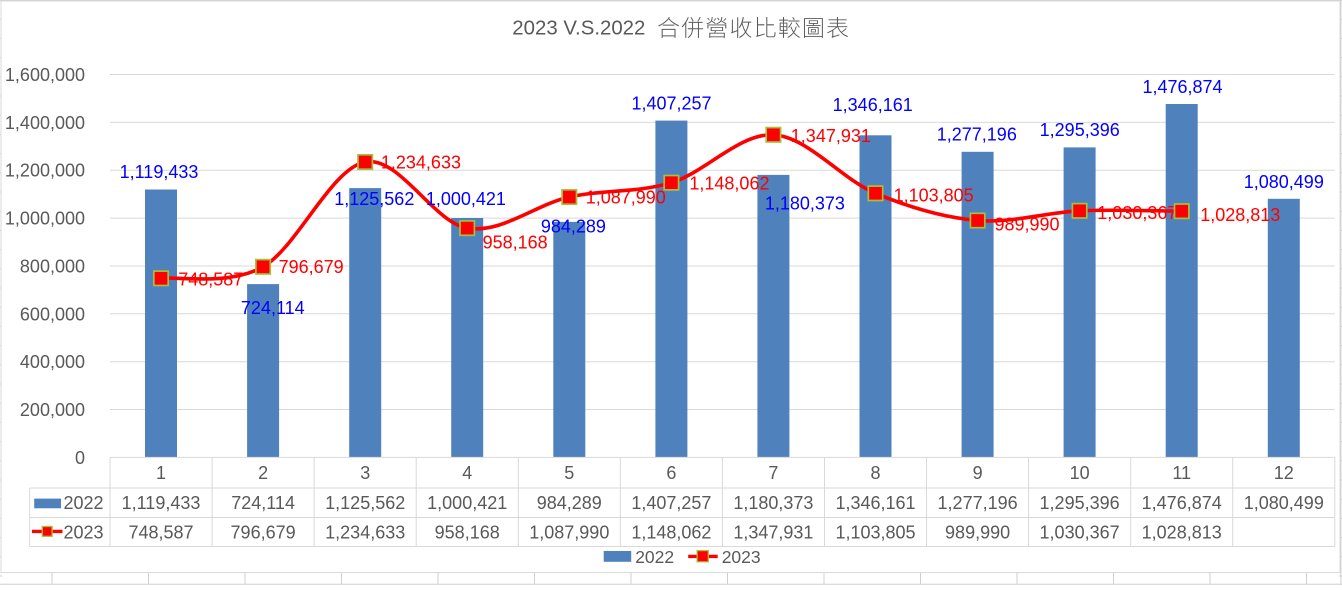  I want to click on svg-text: 600,000, so click(52, 314).